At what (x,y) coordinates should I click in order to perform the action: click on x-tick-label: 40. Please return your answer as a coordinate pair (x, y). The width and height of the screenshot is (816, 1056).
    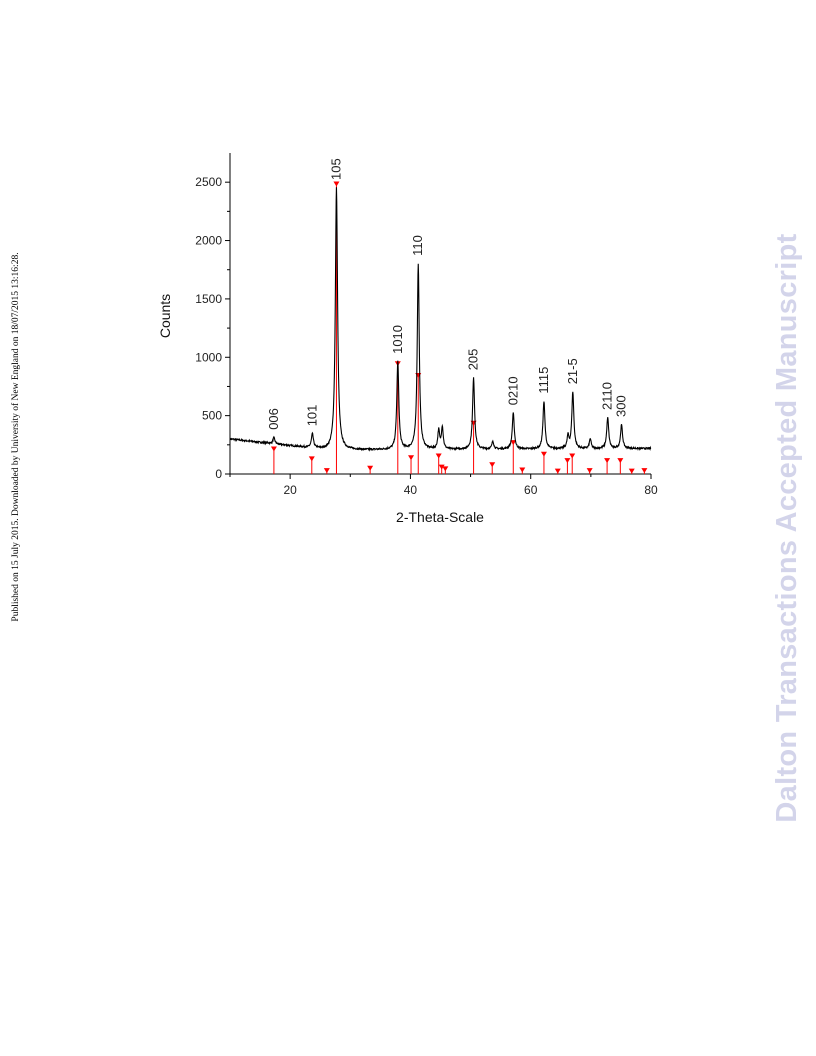
    Looking at the image, I should click on (411, 490).